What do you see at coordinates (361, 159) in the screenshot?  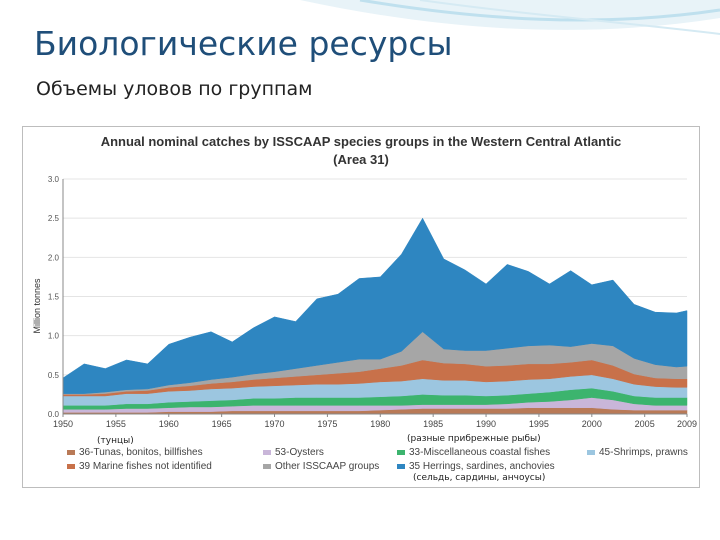 I see `chart-subtitle: (Area 31)` at bounding box center [361, 159].